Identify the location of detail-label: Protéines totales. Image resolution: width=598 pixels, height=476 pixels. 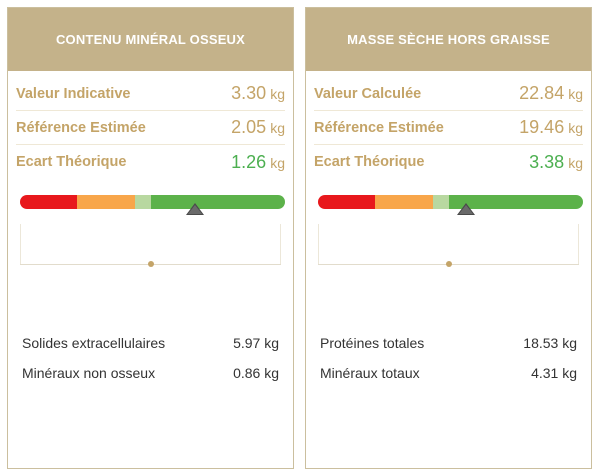
(372, 343).